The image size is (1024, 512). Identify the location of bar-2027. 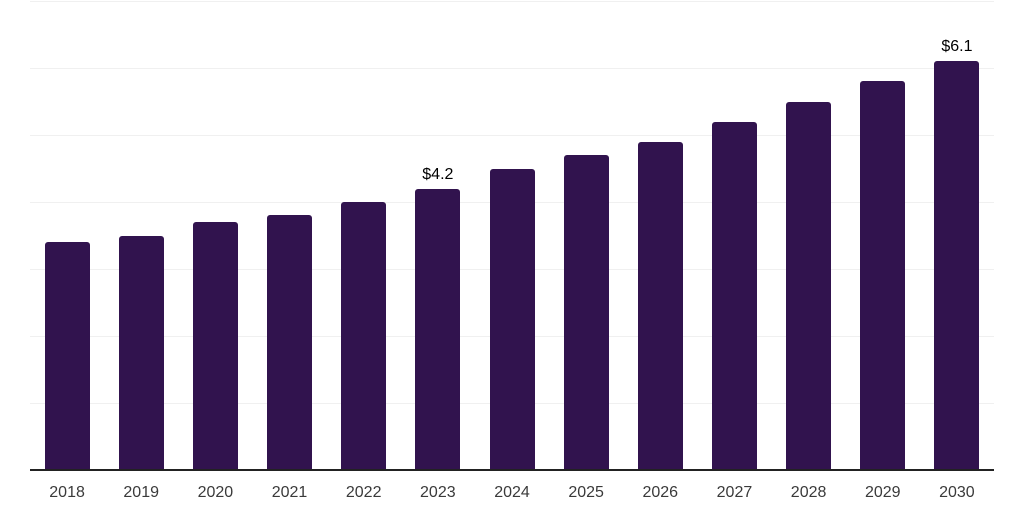
(734, 295).